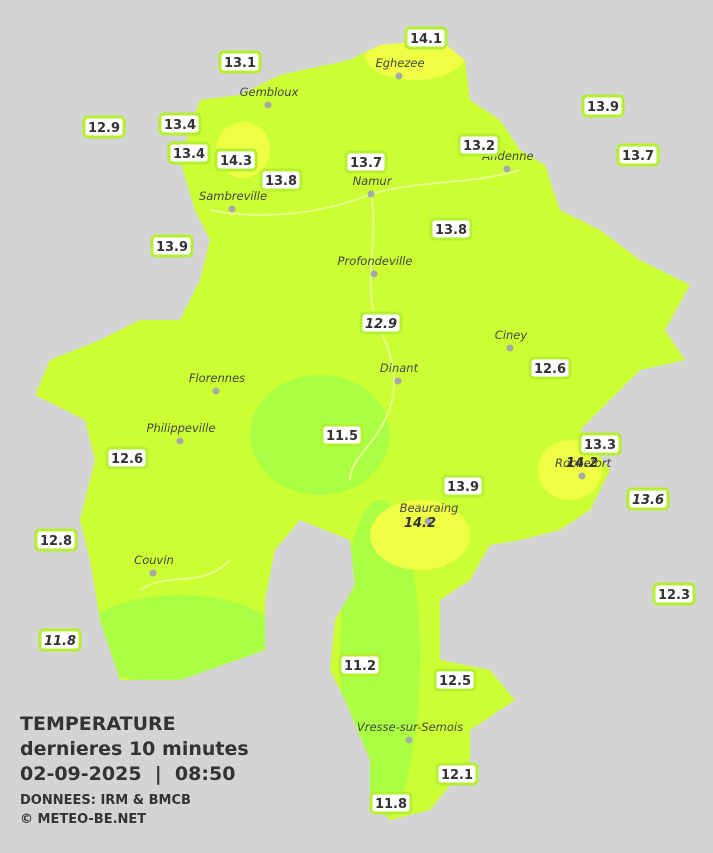 The height and width of the screenshot is (853, 713). Describe the element at coordinates (217, 378) in the screenshot. I see `city-label: Florennes` at that location.